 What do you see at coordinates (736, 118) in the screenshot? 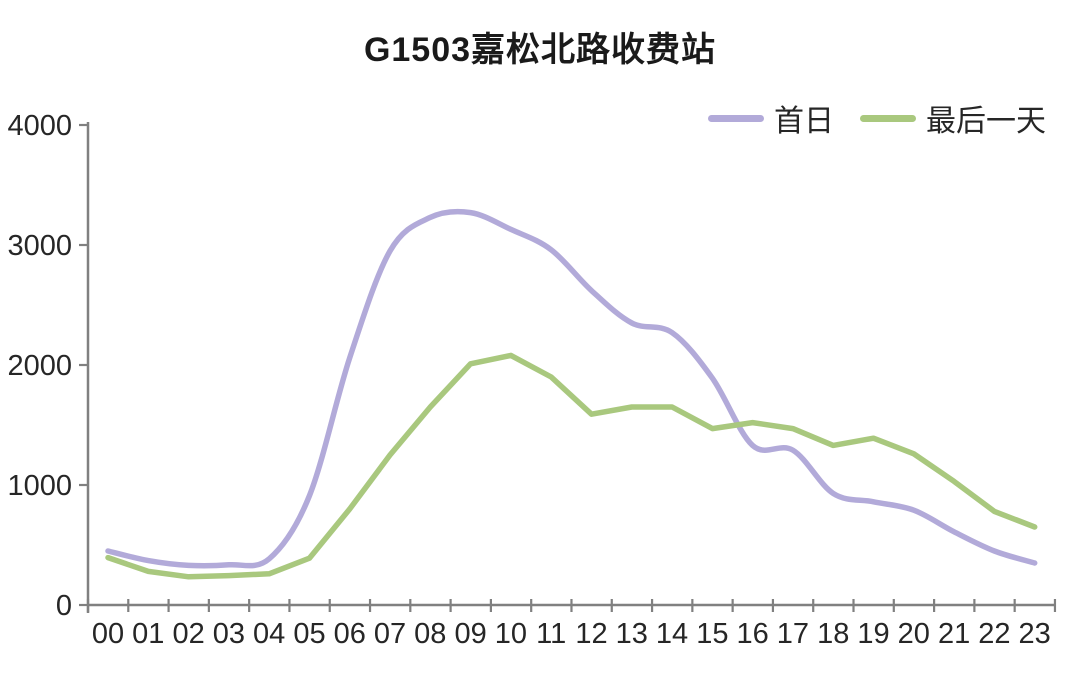
I see `legend-swatch-first-day` at bounding box center [736, 118].